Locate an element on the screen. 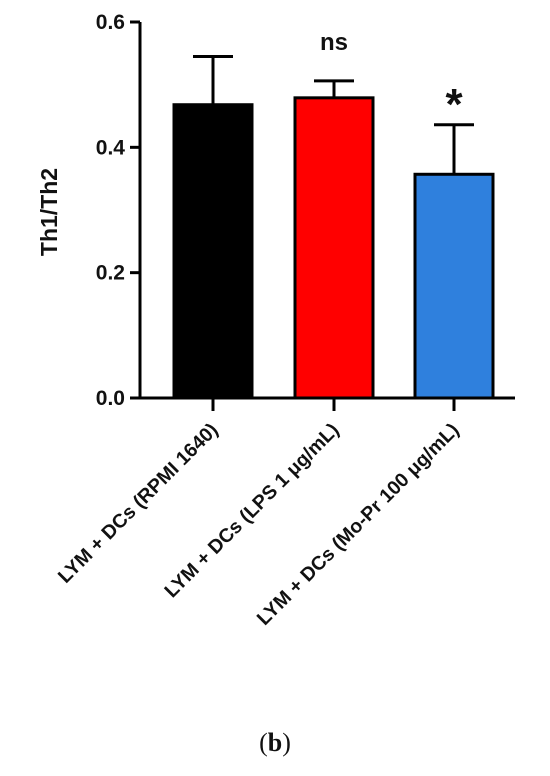 This screenshot has height=776, width=550. y-tick-label: 0.0 is located at coordinates (110, 398).